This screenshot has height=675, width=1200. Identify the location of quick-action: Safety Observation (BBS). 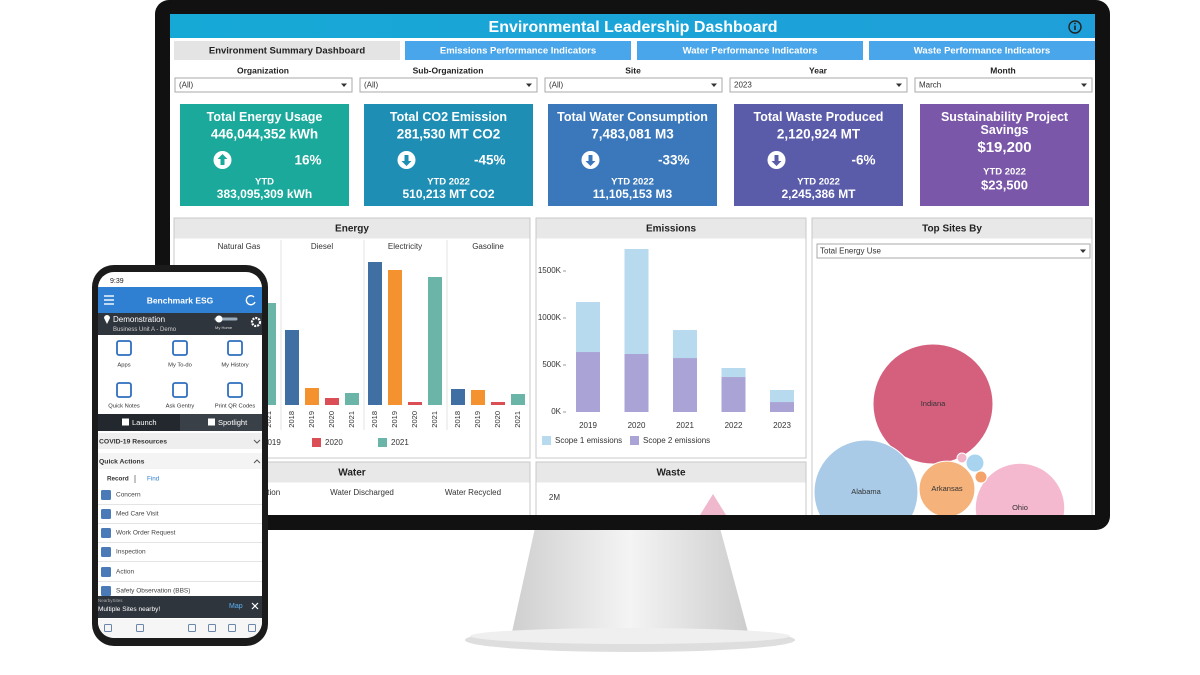
(153, 591).